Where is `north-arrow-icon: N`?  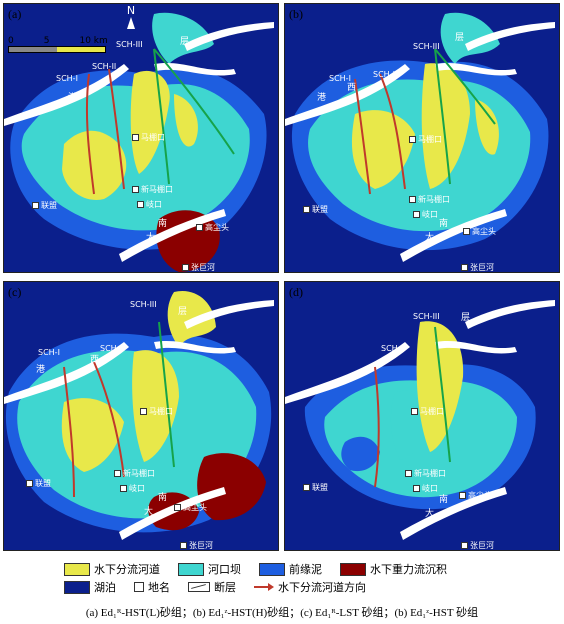 north-arrow-icon: N is located at coordinates (131, 10).